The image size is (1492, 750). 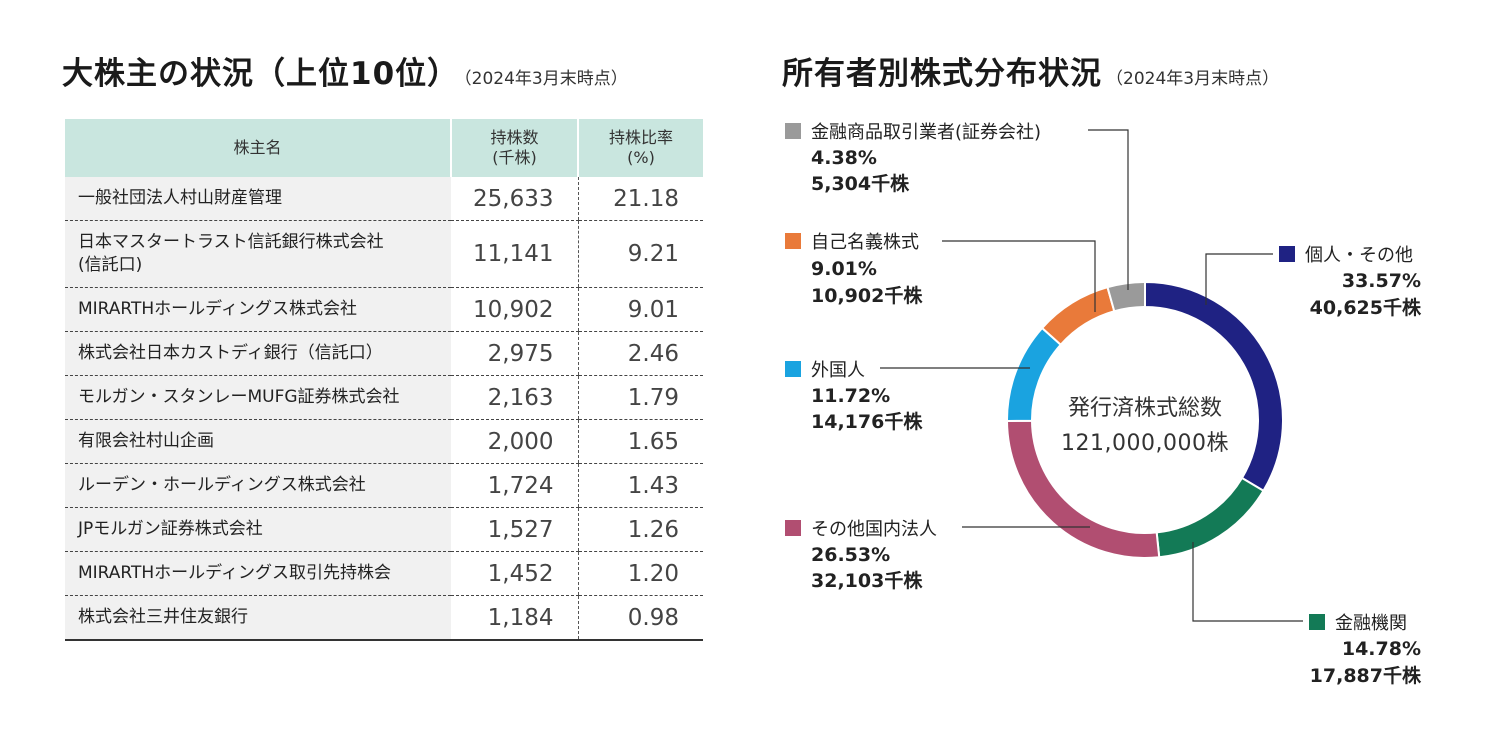 I want to click on legend-shares: 32,103千株, so click(x=867, y=581).